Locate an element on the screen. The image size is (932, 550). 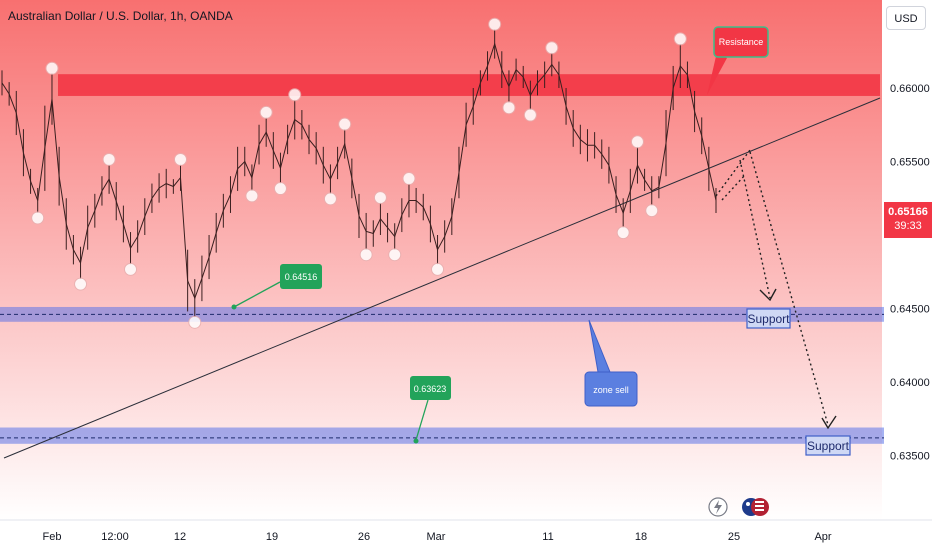
price-tick-label: 0.65500 is located at coordinates (910, 163).